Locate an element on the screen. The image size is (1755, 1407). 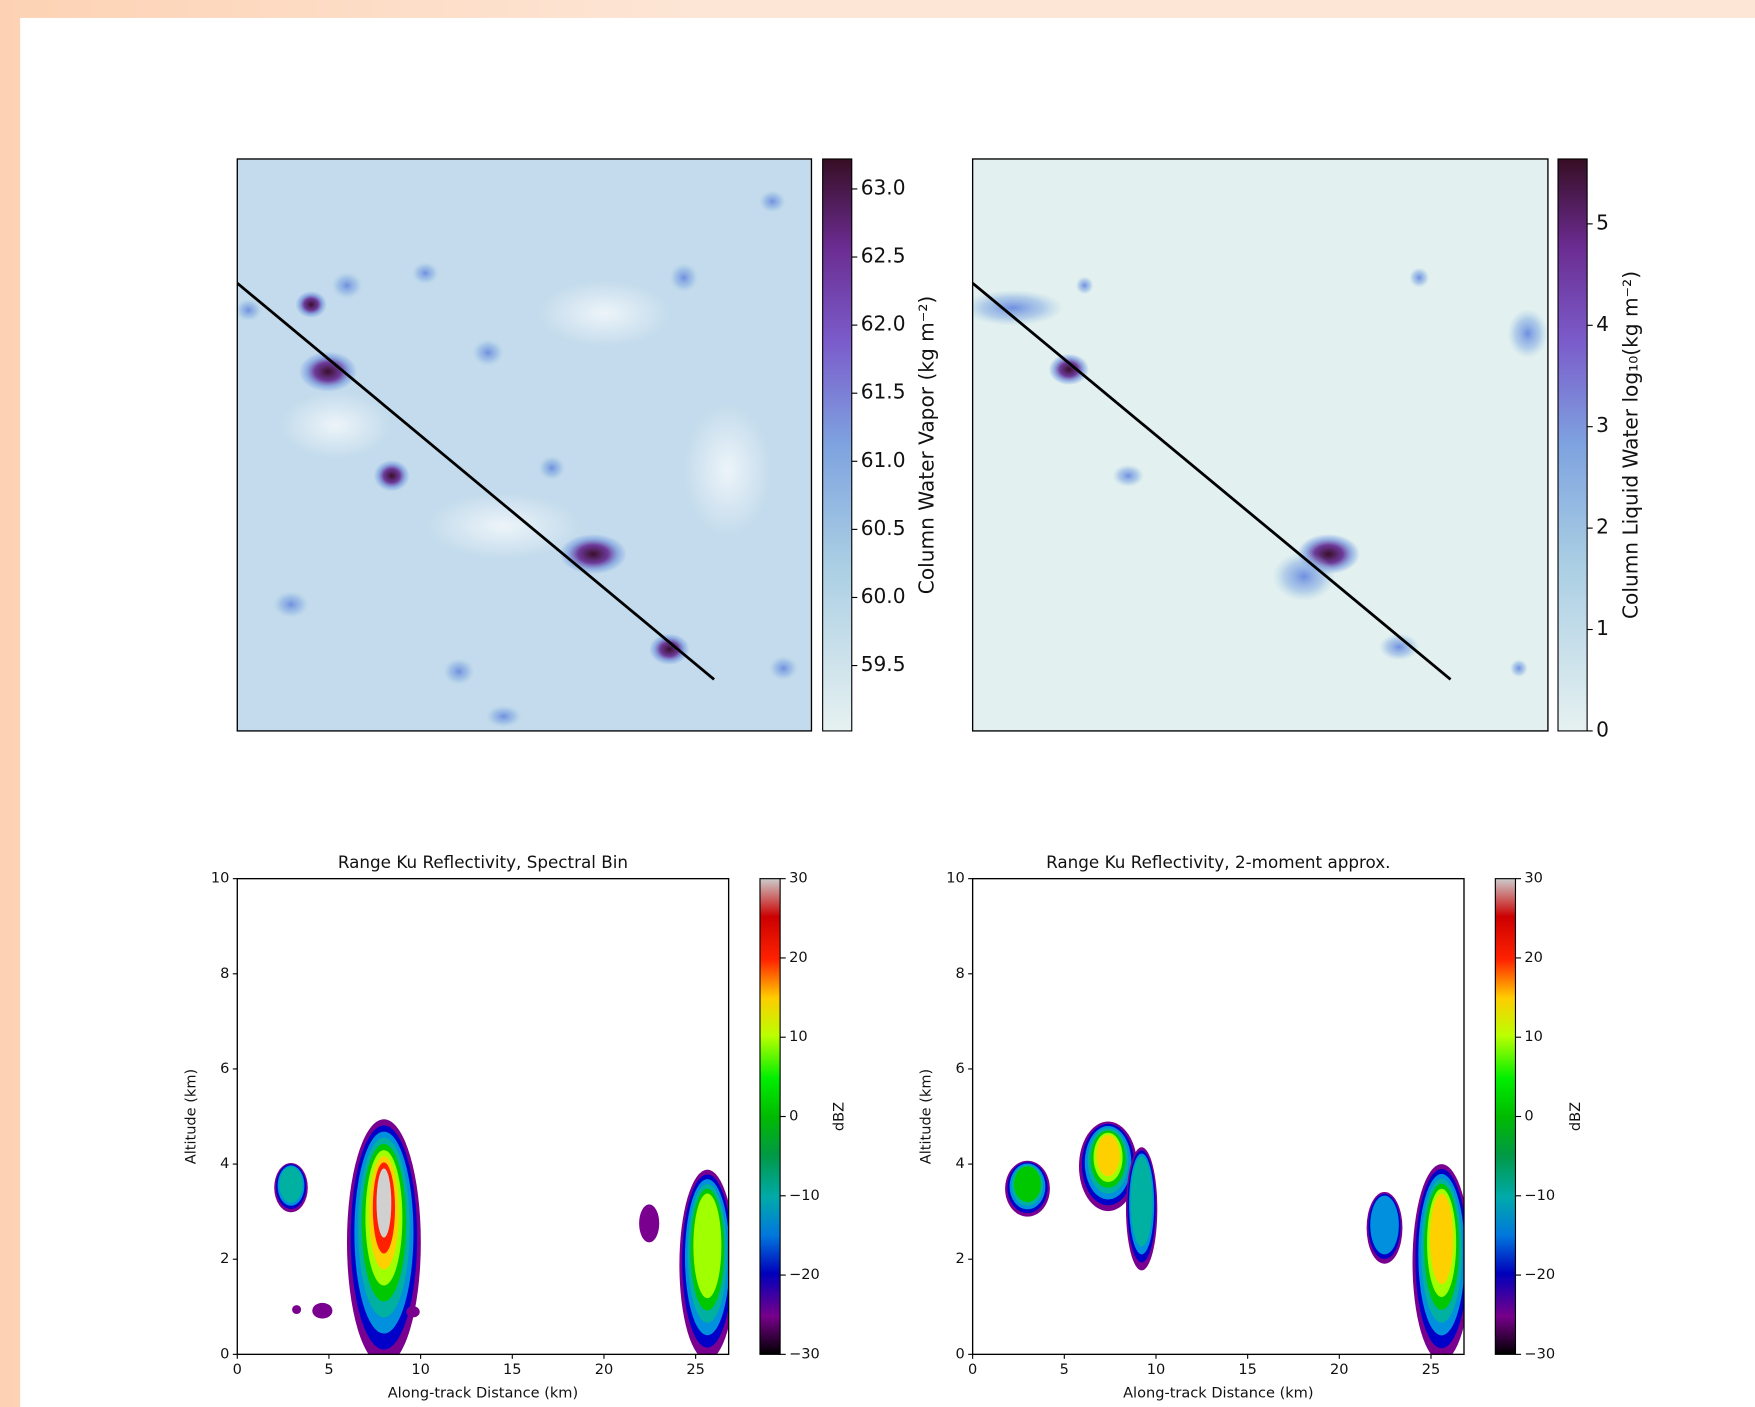
colorbar-tick-label: 1 is located at coordinates (1602, 628).